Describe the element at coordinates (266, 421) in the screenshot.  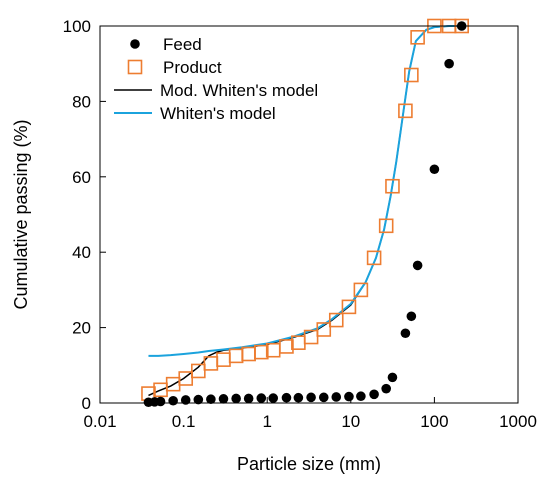
I see `x-tick-label: 1` at that location.